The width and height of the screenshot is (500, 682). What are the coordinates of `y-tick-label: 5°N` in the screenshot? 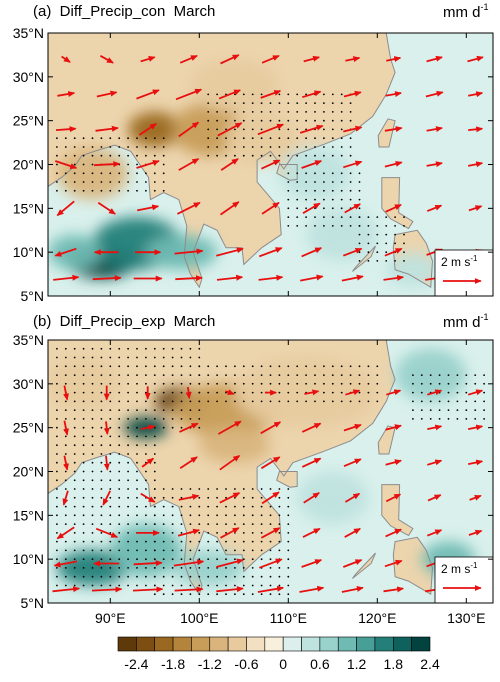 It's located at (33, 603).